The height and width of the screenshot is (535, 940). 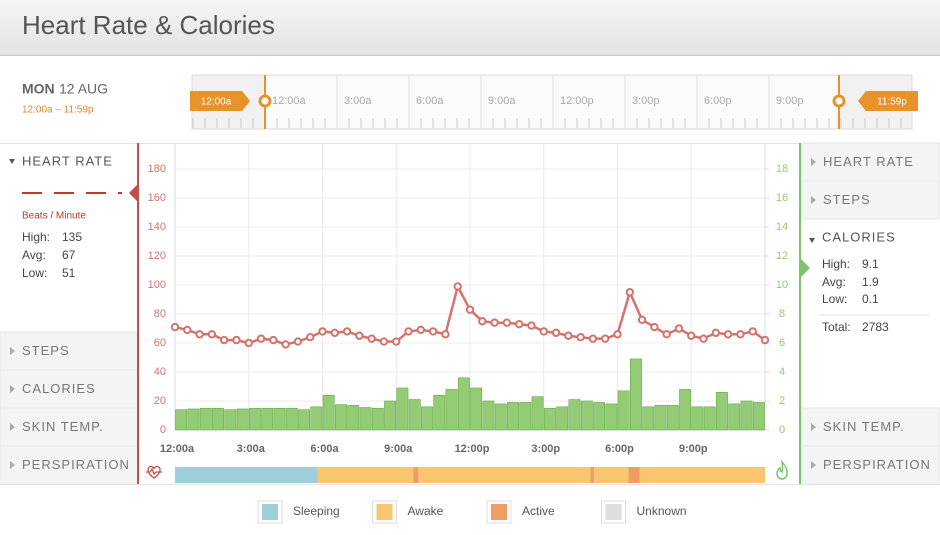 What do you see at coordinates (160, 314) in the screenshot?
I see `y-tick-label: 80` at bounding box center [160, 314].